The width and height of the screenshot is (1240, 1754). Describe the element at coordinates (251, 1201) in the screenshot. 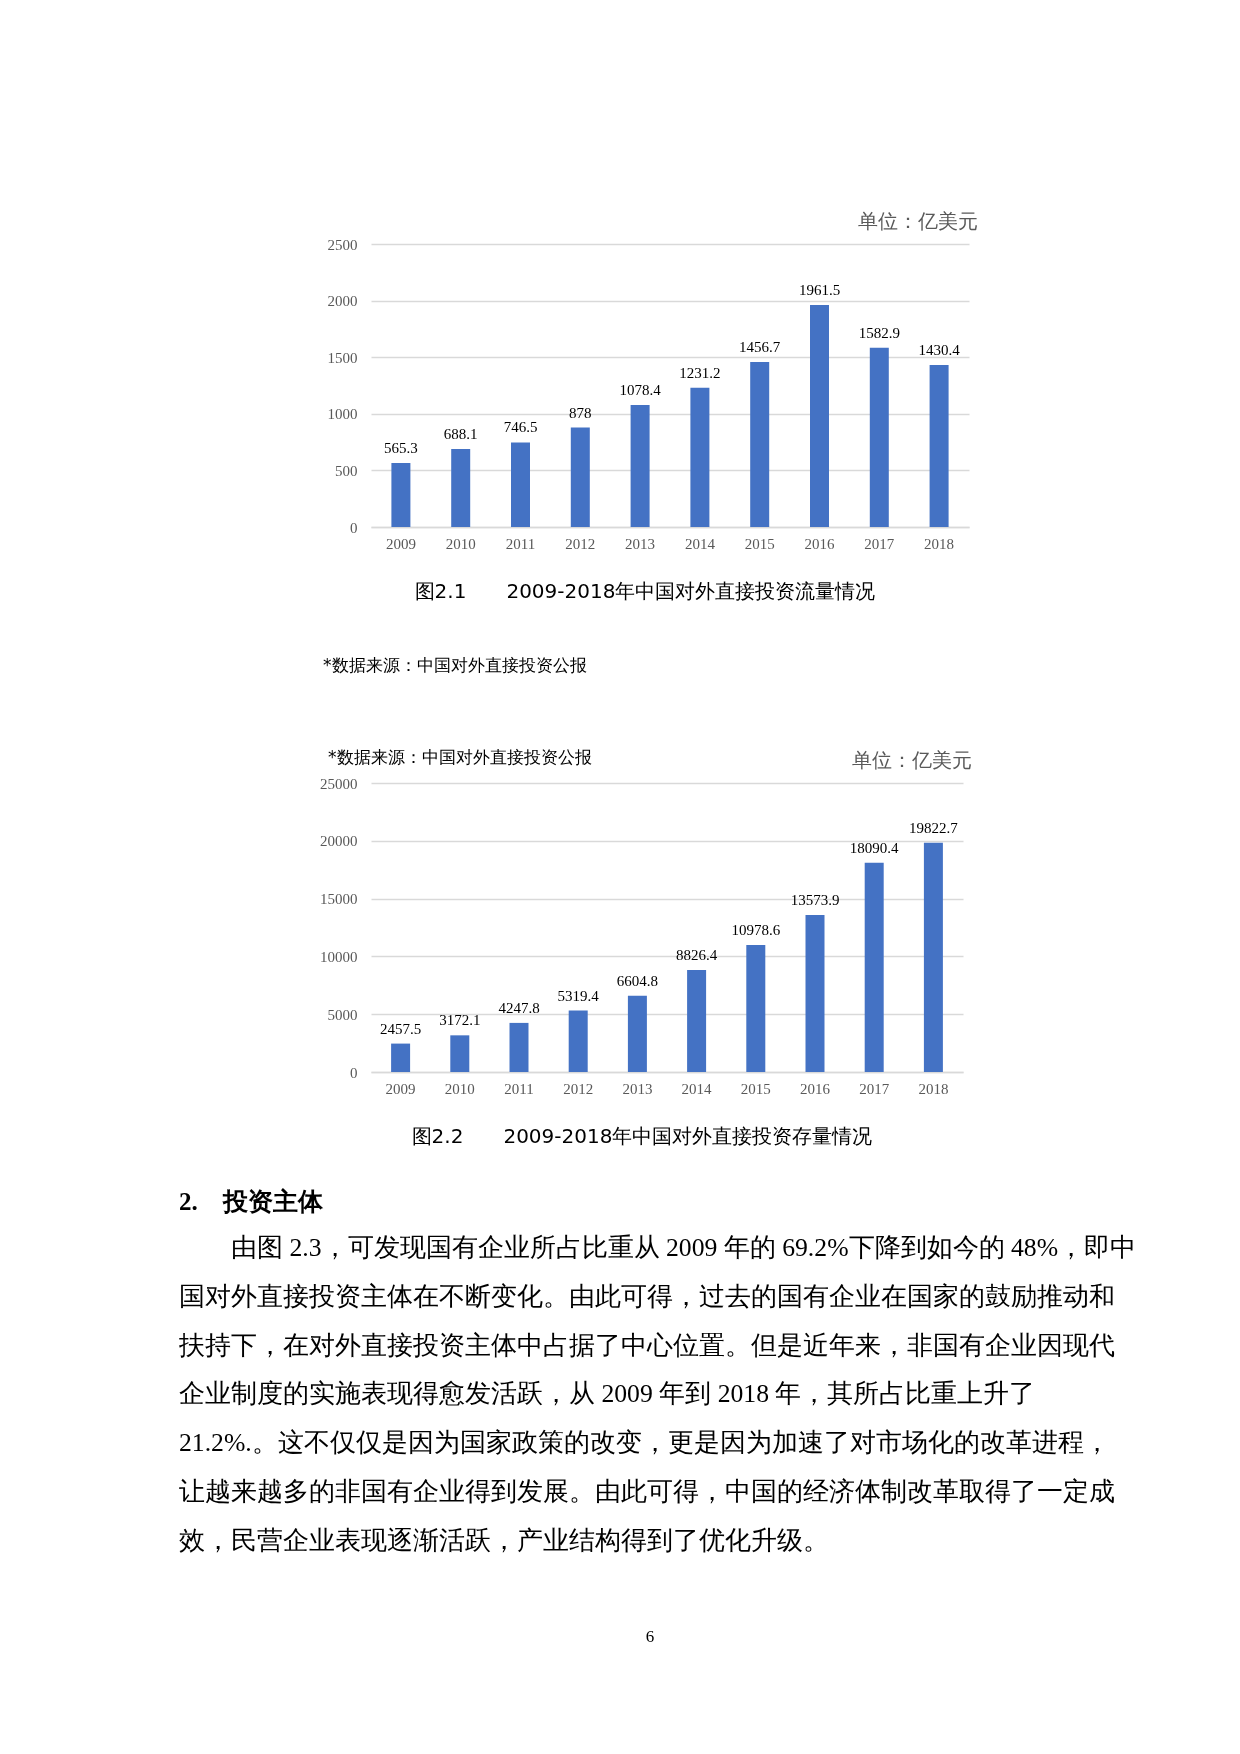

I see `text: 2. 投资主体` at that location.